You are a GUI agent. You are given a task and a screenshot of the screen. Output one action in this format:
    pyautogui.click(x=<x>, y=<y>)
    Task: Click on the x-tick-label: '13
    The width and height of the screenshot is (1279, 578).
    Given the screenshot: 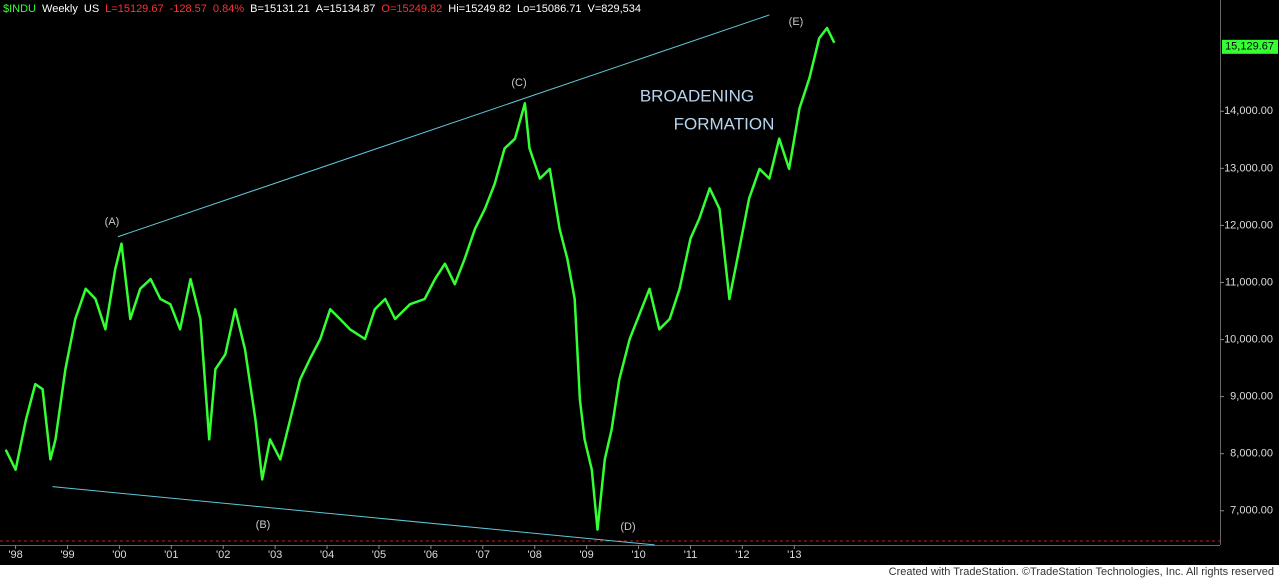 What is the action you would take?
    pyautogui.click(x=794, y=555)
    